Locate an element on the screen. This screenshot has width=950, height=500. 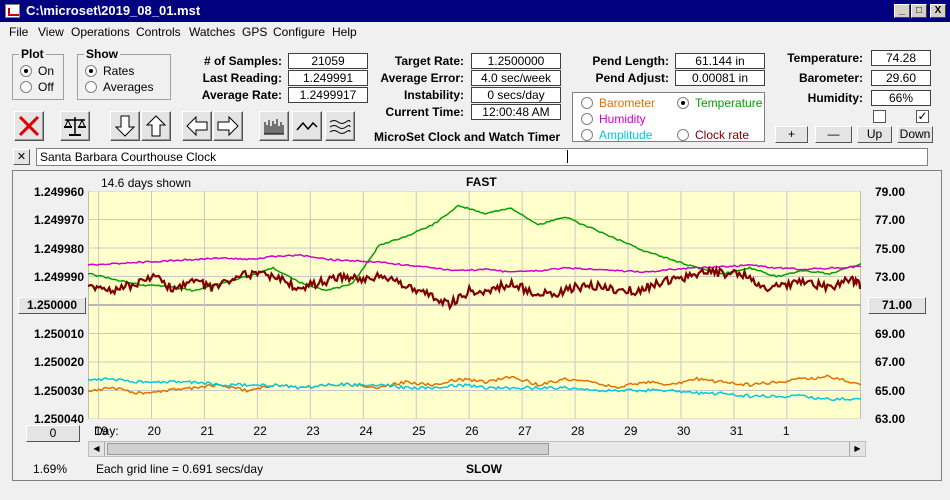
x-tick-label: 21 is located at coordinates (207, 431).